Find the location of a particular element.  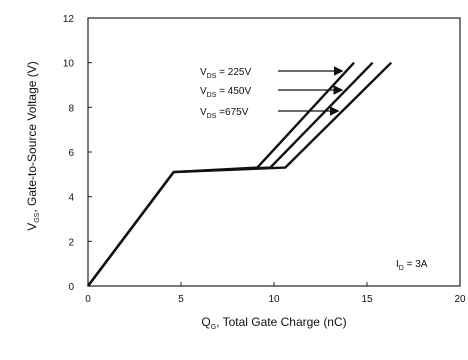

x-tick-label: 0 is located at coordinates (88, 299).